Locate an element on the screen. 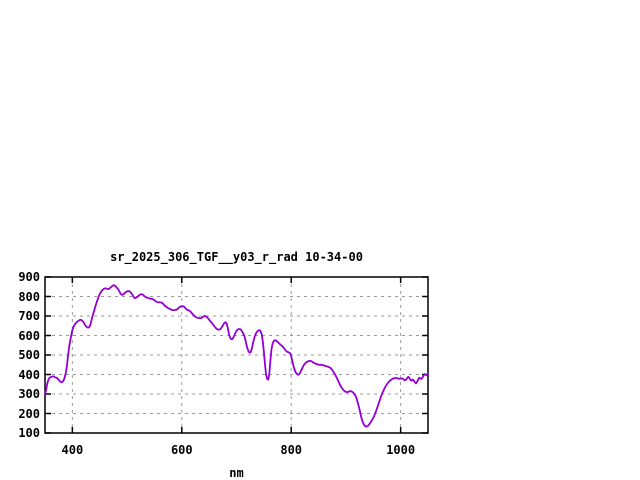 The width and height of the screenshot is (640, 480). y-tick-label: 200 is located at coordinates (29, 413).